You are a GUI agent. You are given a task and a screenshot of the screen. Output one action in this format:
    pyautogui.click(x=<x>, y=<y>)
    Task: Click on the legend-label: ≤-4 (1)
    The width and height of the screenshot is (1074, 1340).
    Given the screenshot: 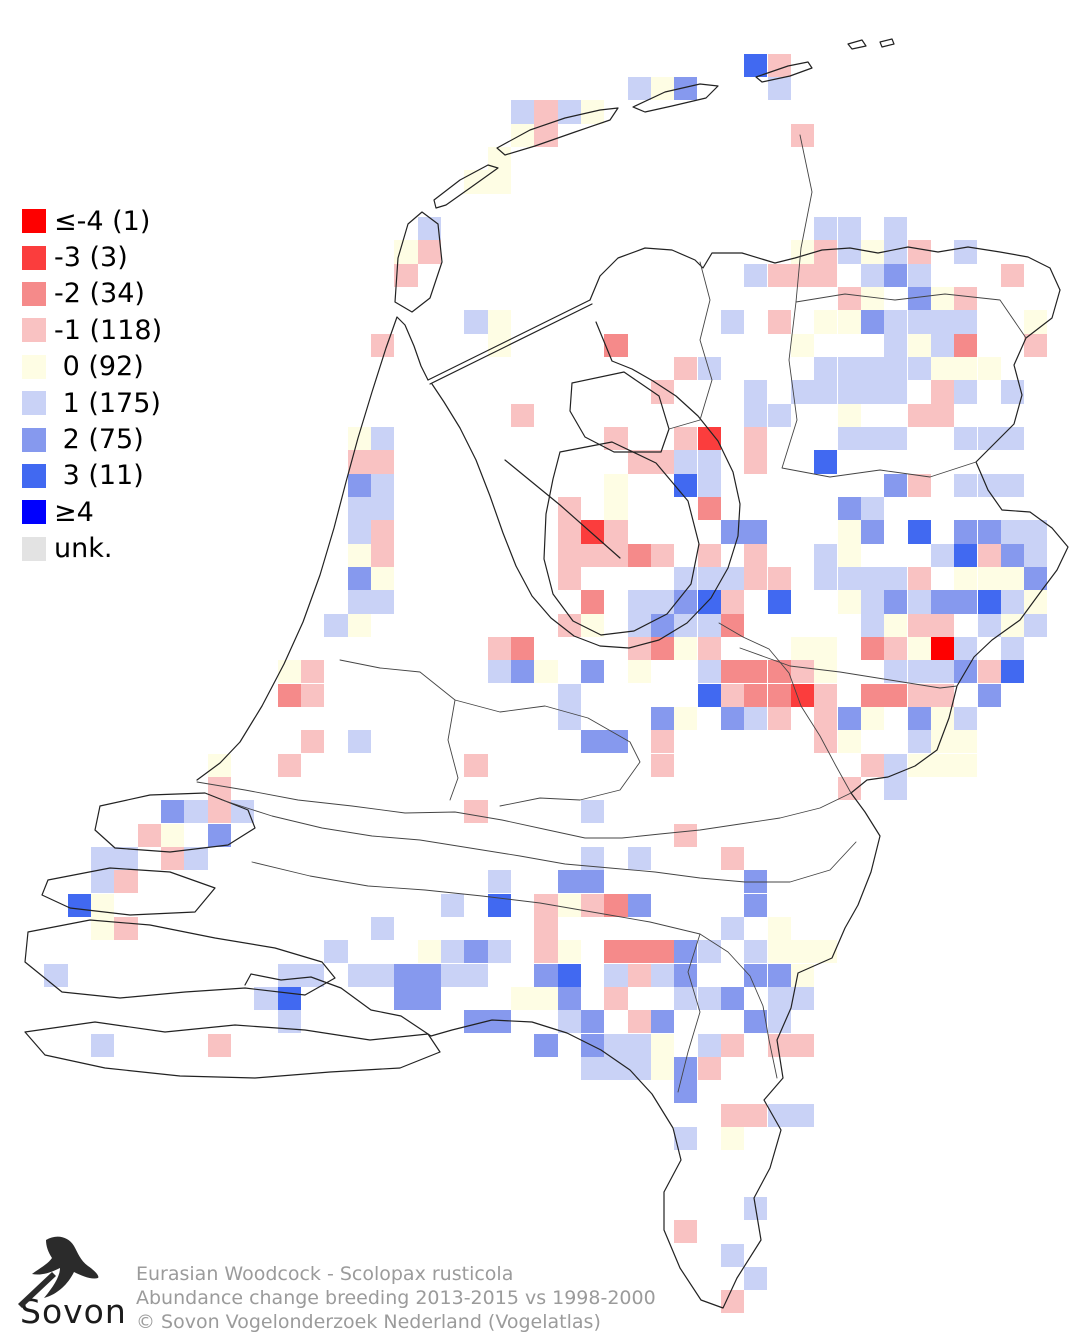 What is the action you would take?
    pyautogui.click(x=102, y=221)
    